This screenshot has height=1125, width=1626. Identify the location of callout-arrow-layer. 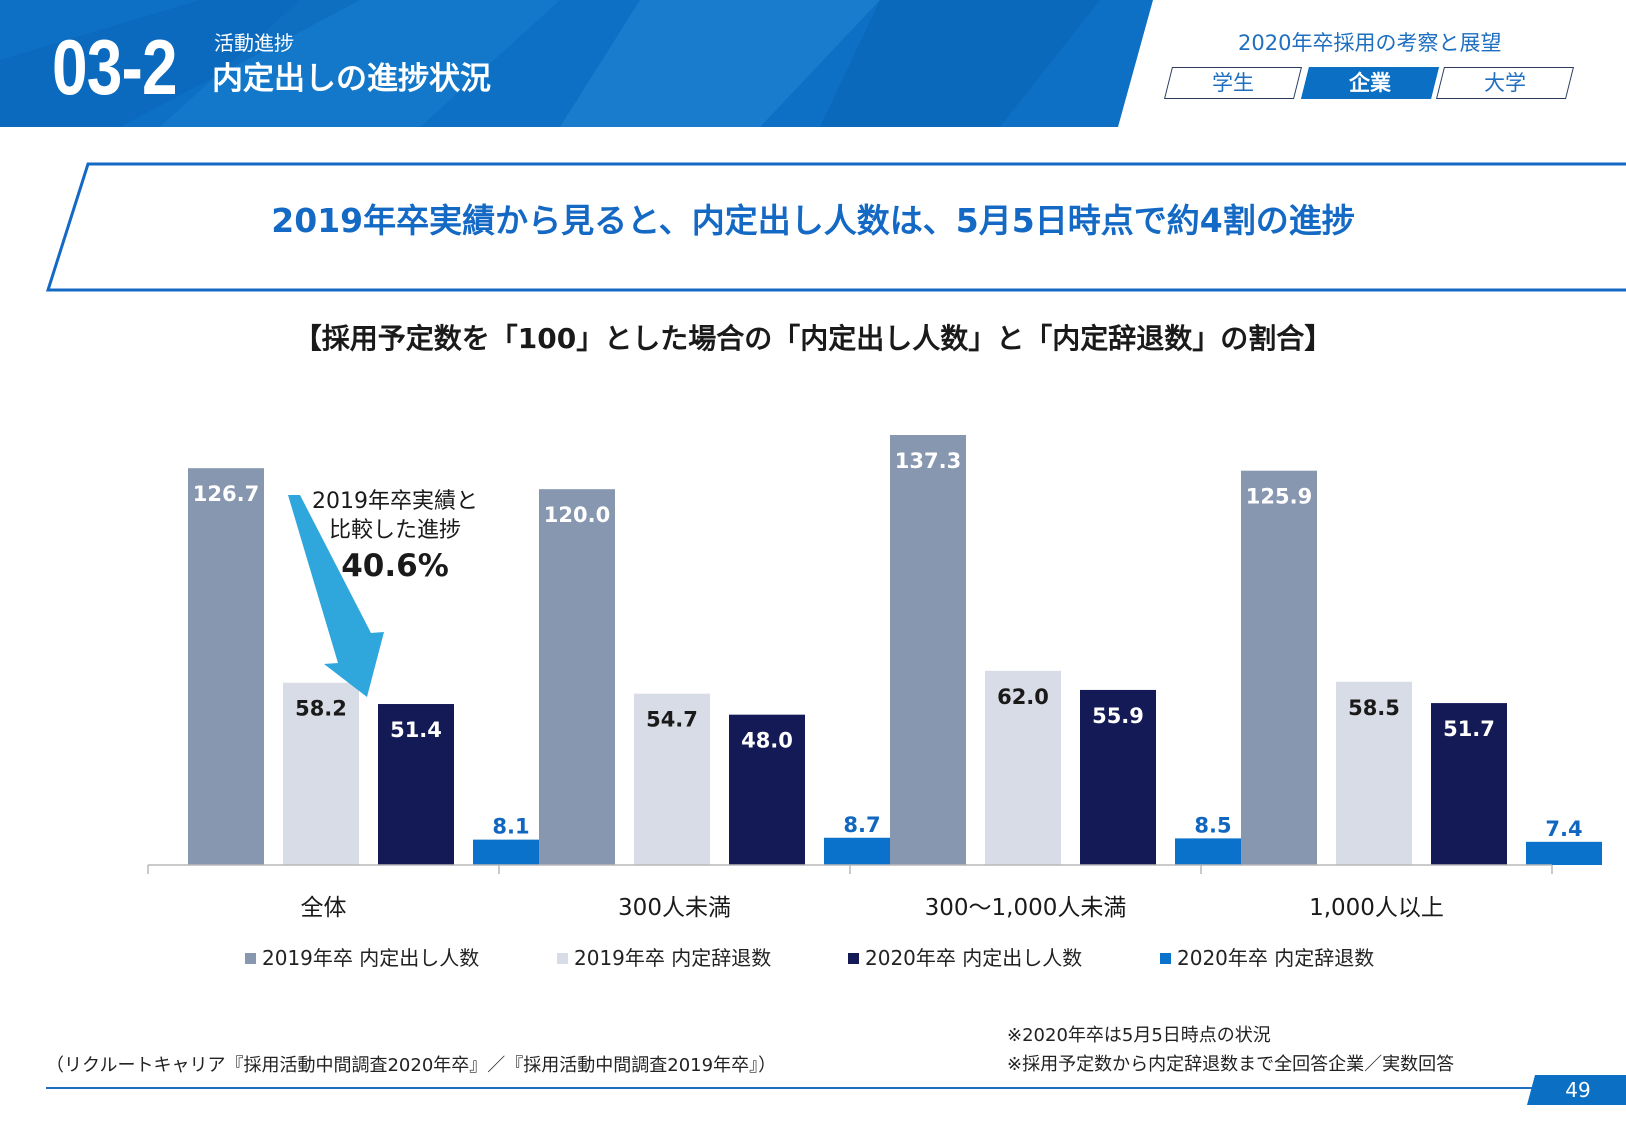
(336, 596).